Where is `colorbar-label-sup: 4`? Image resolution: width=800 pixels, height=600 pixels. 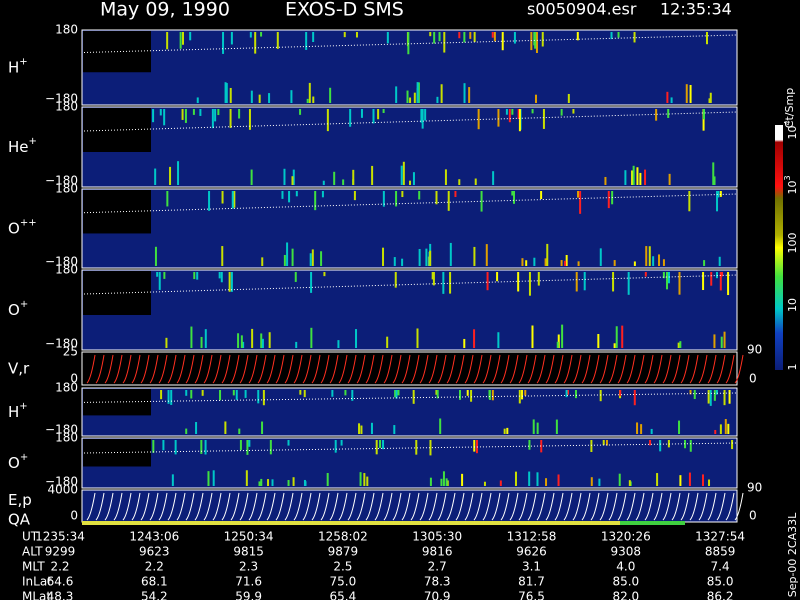 colorbar-label-sup: 4 is located at coordinates (787, 122).